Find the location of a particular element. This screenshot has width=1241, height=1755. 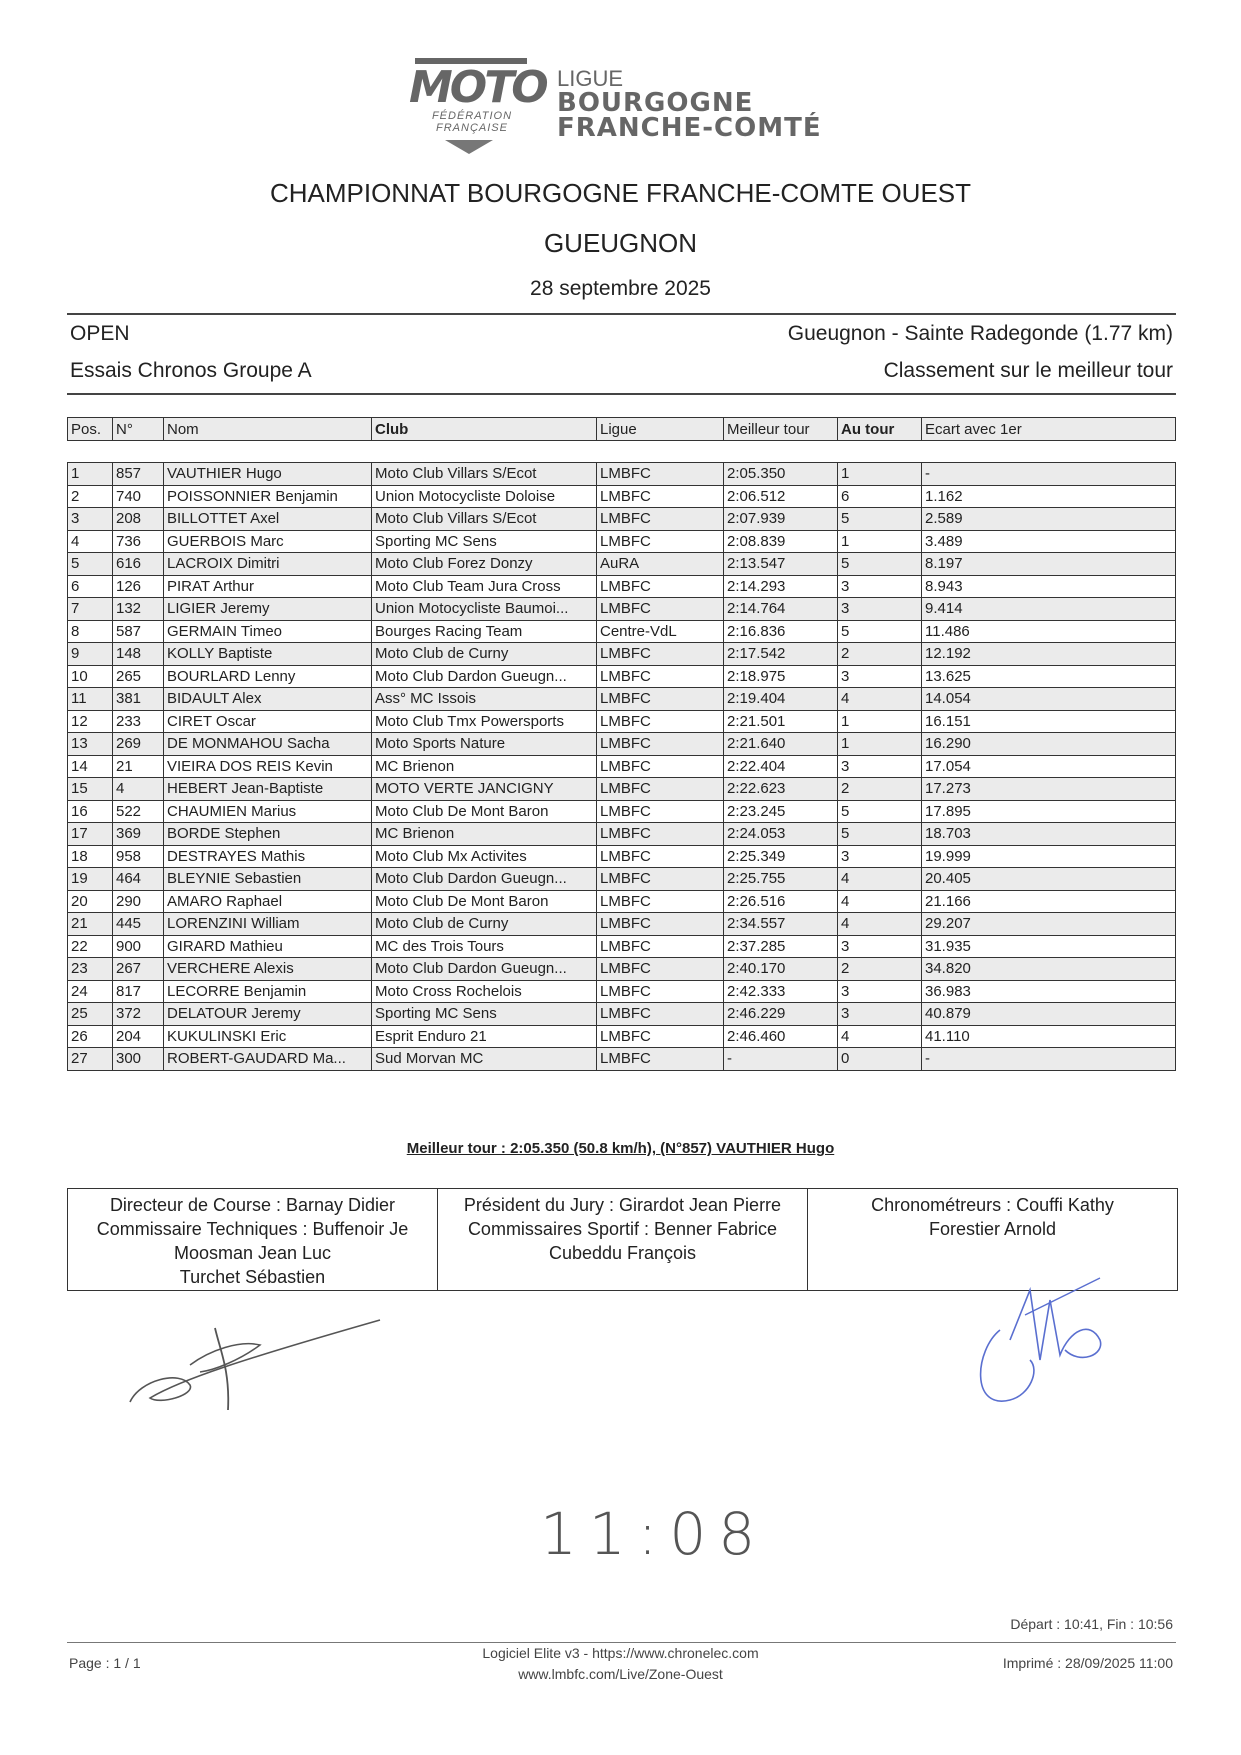

cell-number: 958 is located at coordinates (138, 856).